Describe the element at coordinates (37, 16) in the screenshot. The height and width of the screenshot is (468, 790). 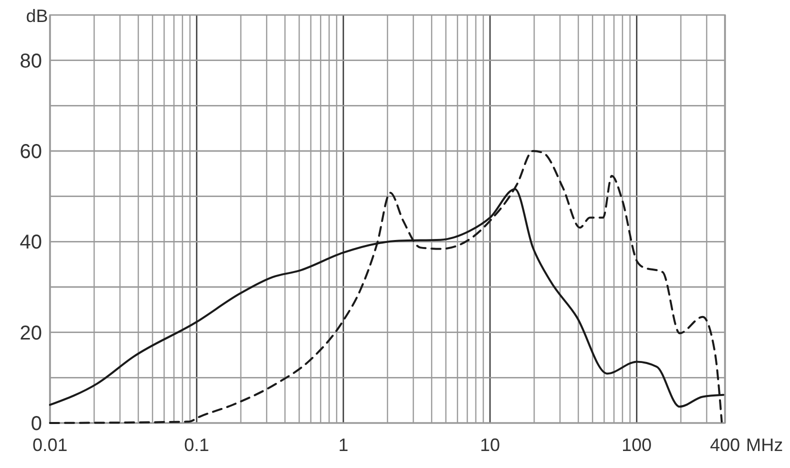
I see `y-axis-title: dB` at that location.